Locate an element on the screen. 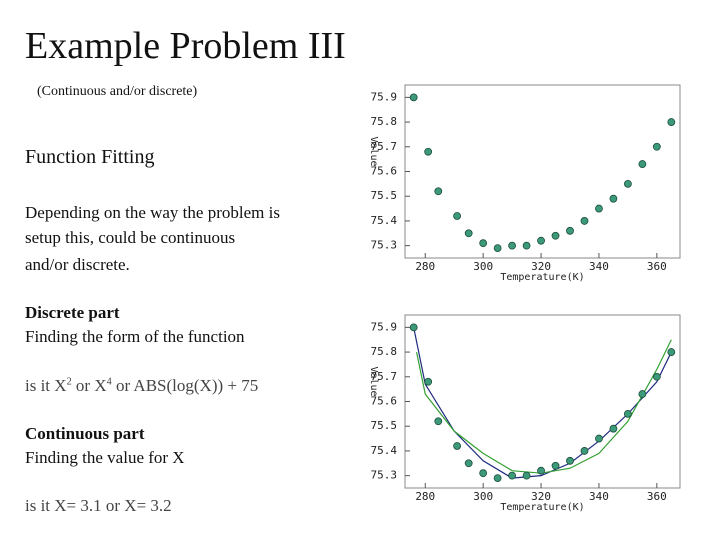 The image size is (720, 540). paragraph-line: Depending on the way the problem is is located at coordinates (152, 212).